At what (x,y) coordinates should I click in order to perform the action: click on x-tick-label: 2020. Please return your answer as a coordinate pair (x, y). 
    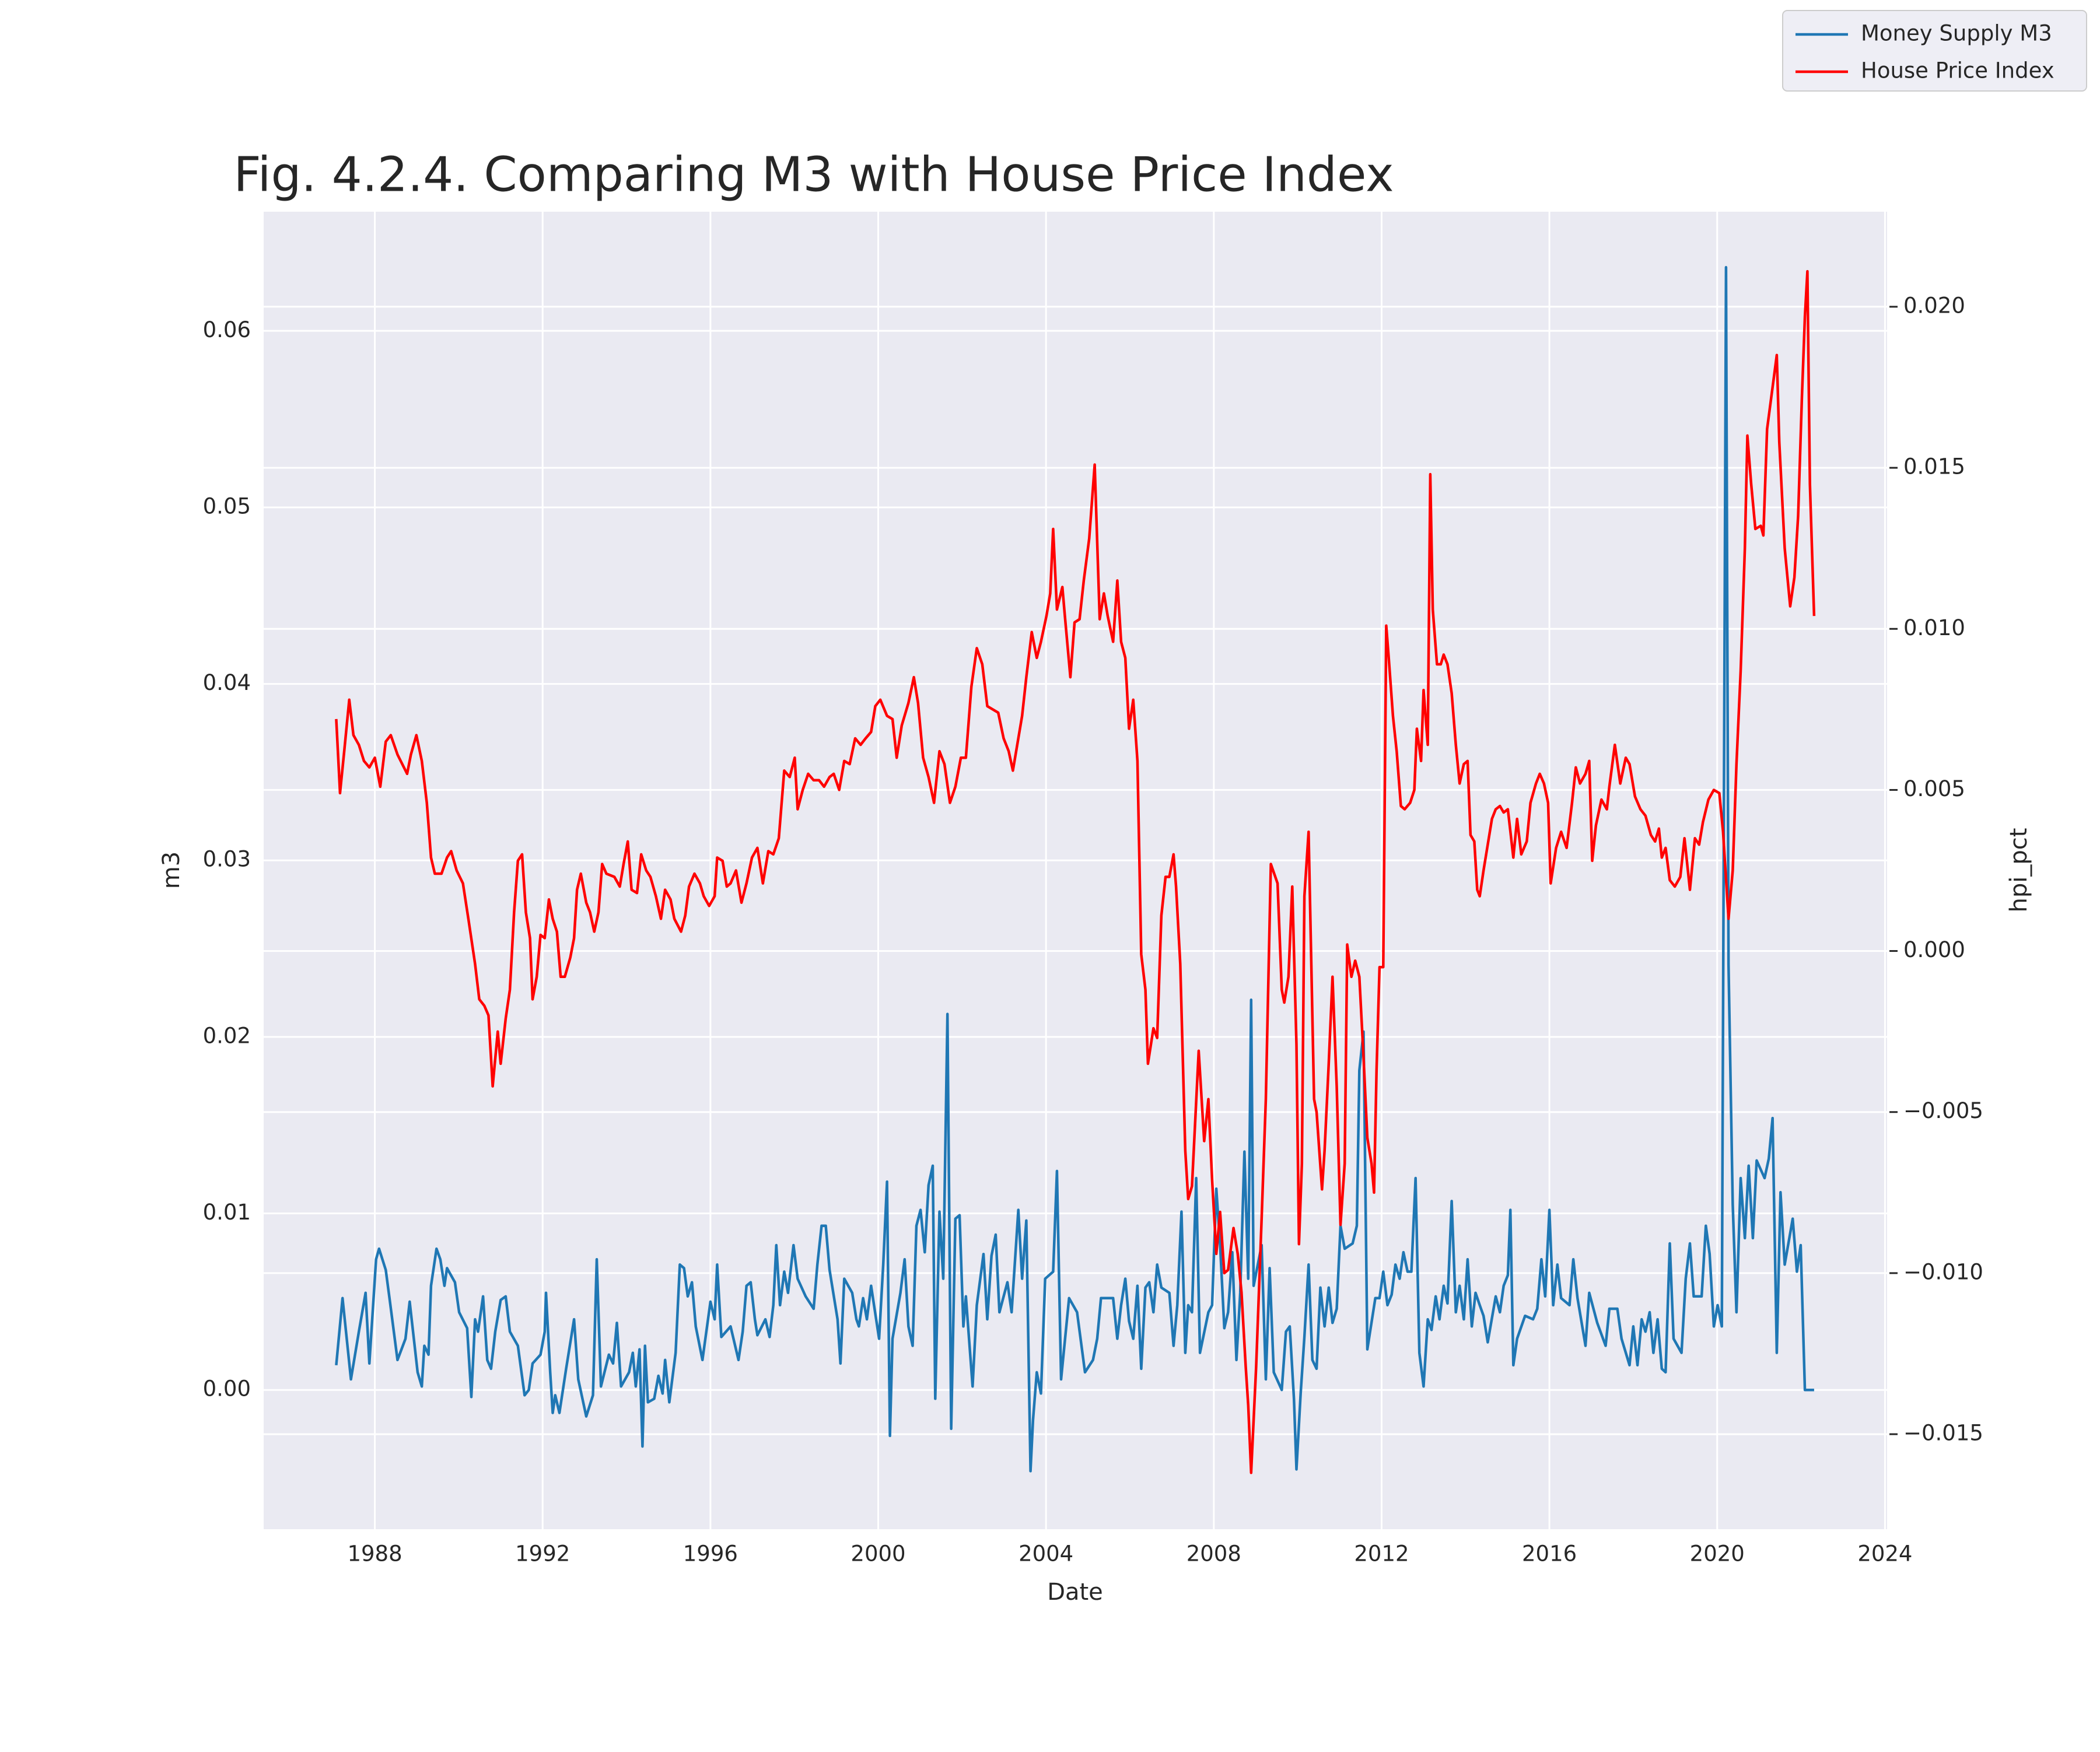
    Looking at the image, I should click on (1717, 1554).